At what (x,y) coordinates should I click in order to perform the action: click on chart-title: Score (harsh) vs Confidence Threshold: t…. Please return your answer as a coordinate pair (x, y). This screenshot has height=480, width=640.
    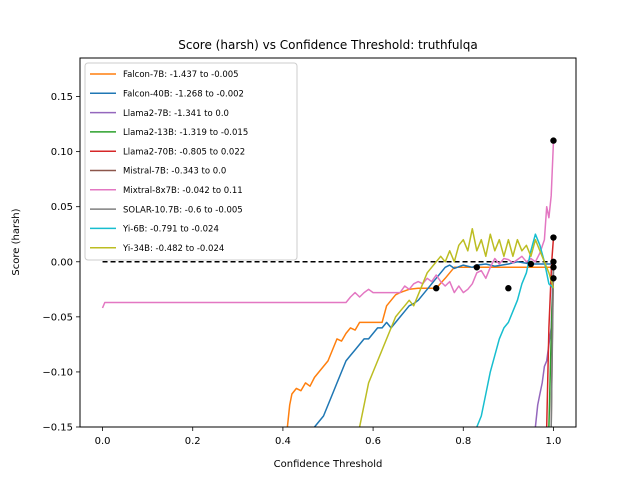
    Looking at the image, I should click on (328, 45).